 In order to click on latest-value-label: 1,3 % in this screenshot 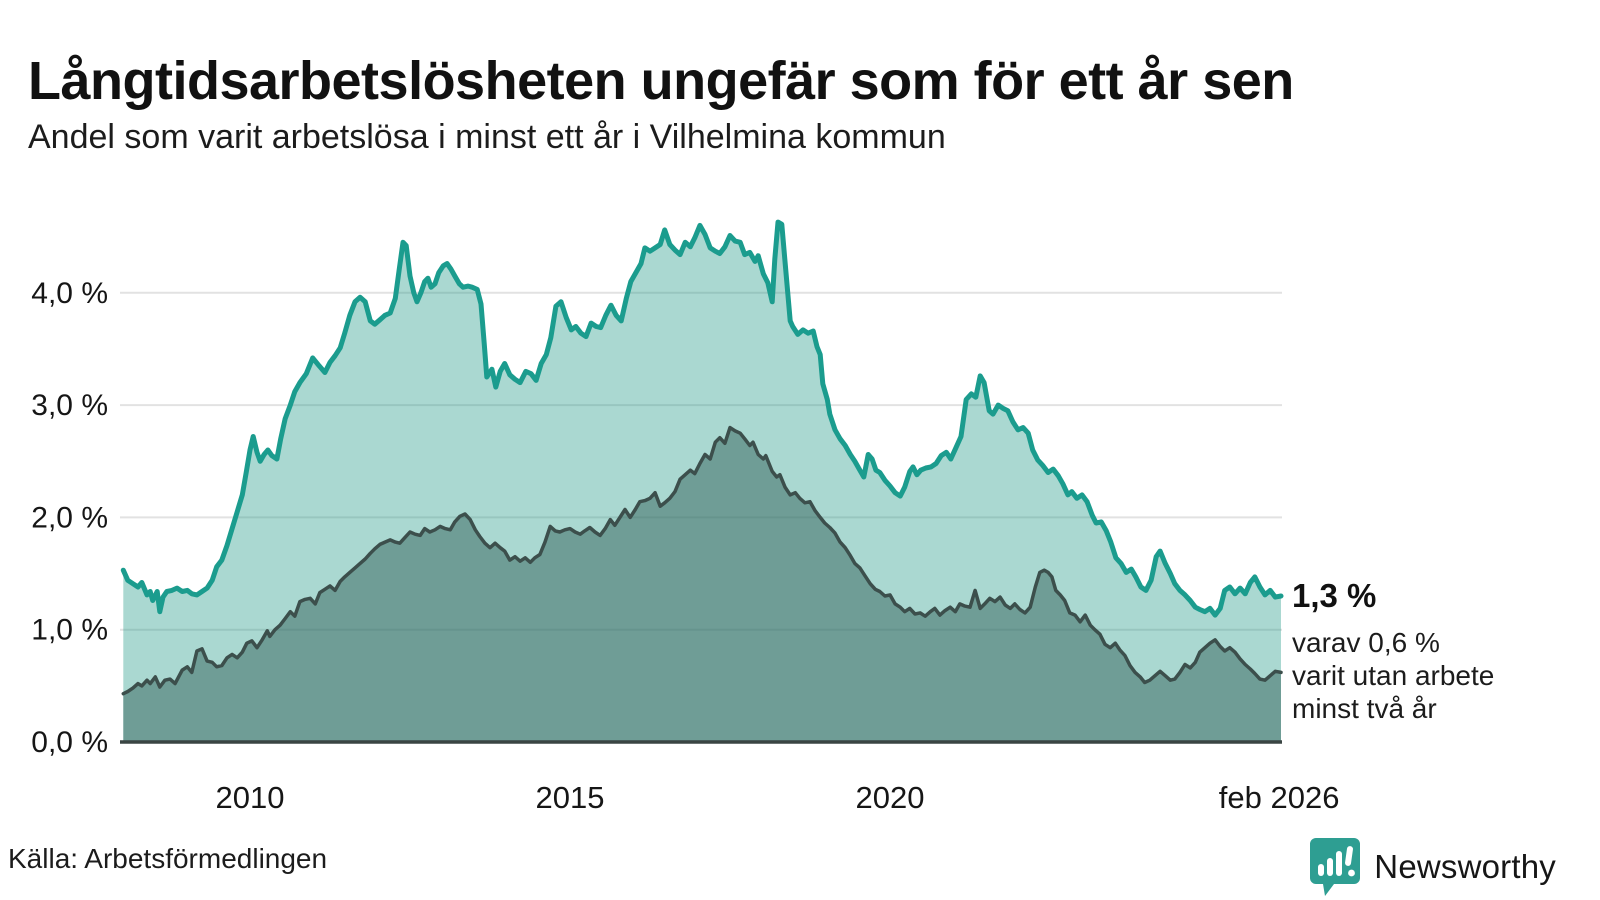, I will do `click(1334, 595)`.